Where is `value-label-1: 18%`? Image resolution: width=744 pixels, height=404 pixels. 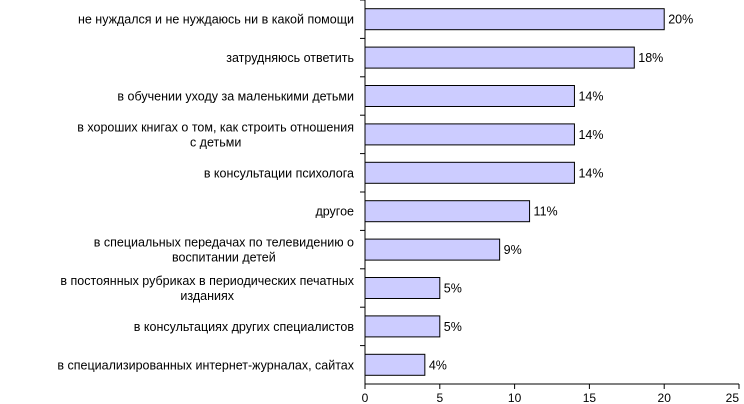 value-label-1: 18% is located at coordinates (650, 58).